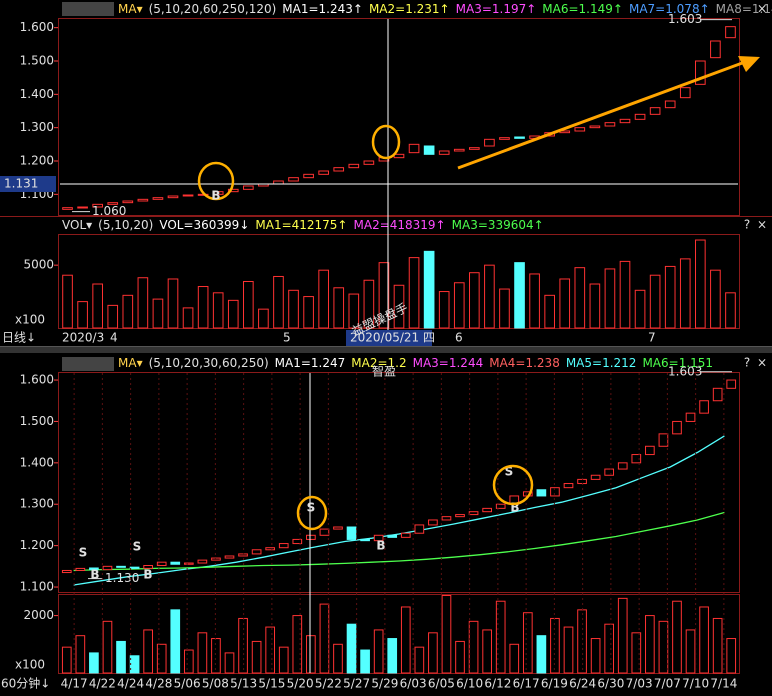 This screenshot has height=696, width=772. What do you see at coordinates (38, 615) in the screenshot?
I see `y-tick-label: 2000` at bounding box center [38, 615].